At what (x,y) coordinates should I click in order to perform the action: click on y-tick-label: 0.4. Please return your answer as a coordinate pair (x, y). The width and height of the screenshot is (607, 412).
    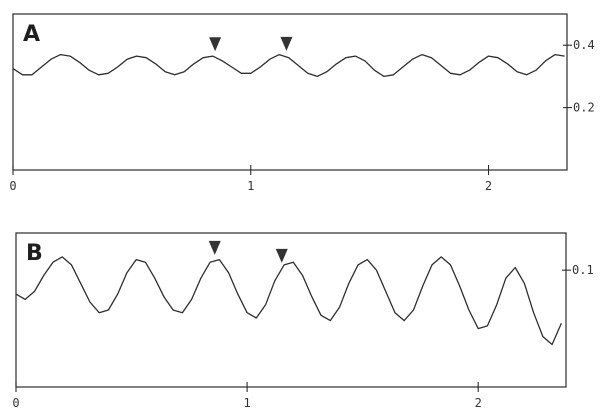
    Looking at the image, I should click on (584, 45).